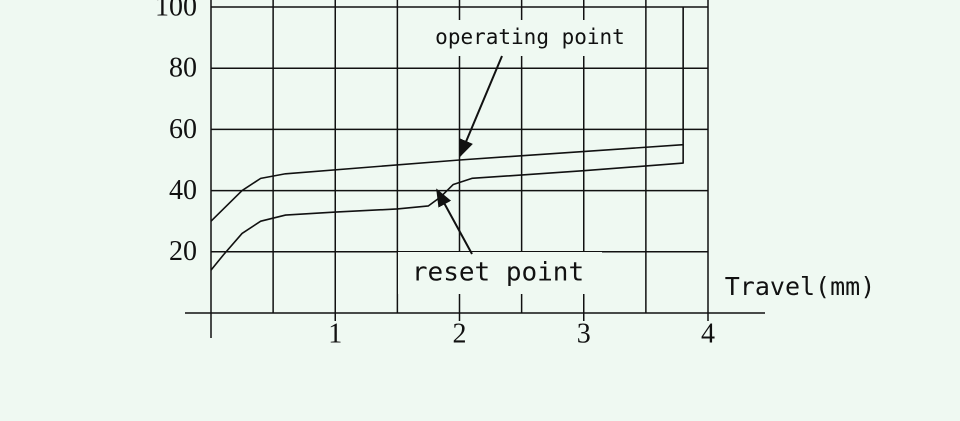  I want to click on y-tick-label: 20, so click(183, 251).